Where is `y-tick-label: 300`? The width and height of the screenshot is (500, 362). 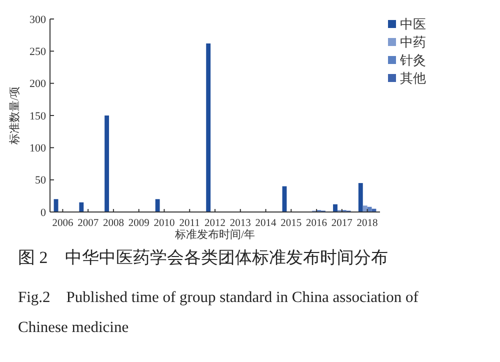 y-tick-label: 300 is located at coordinates (38, 20).